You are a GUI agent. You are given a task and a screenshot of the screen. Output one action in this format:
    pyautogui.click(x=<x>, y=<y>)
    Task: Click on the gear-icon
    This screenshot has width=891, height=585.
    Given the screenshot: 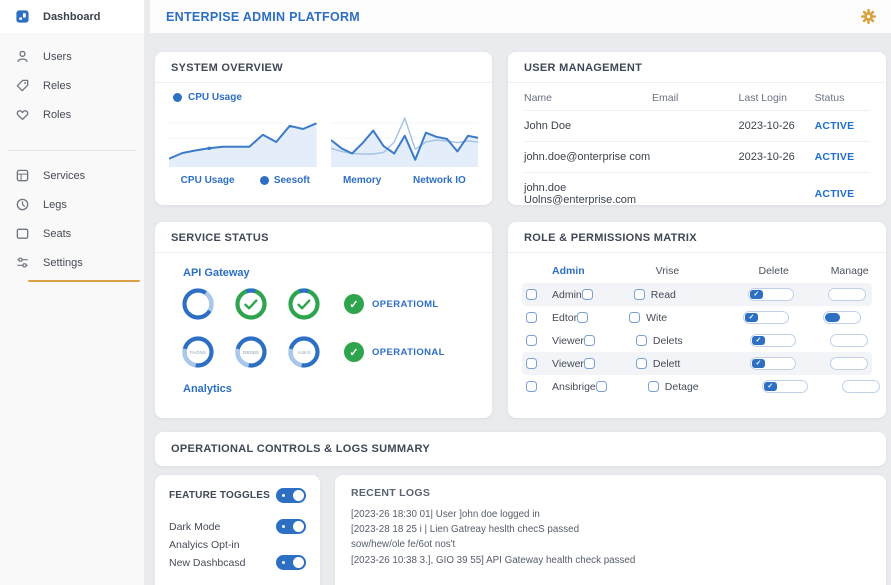 What is the action you would take?
    pyautogui.click(x=868, y=16)
    